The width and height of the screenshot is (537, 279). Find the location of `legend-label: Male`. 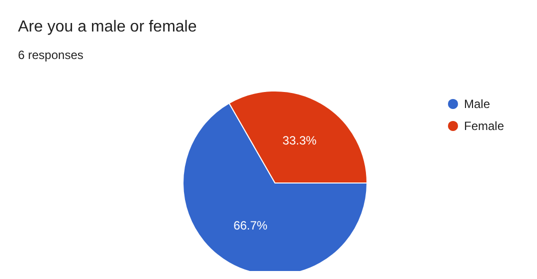

legend-label: Male is located at coordinates (477, 104).